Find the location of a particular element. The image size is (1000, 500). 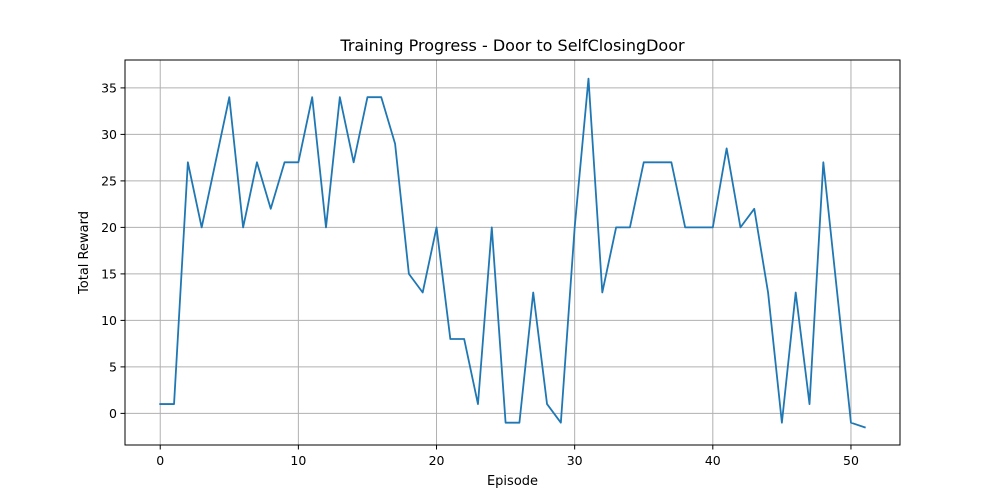

y-tick-label: 35 is located at coordinates (109, 87).